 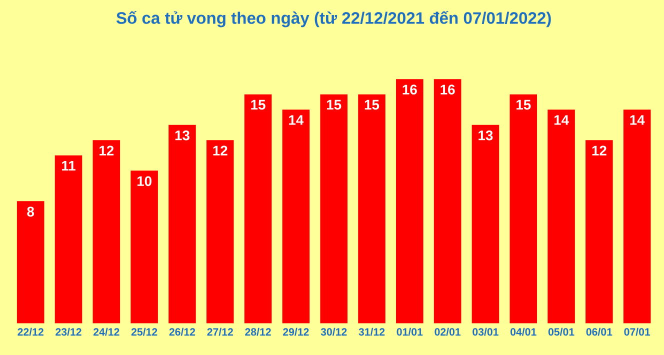 I want to click on x-tick-label: 27/12, so click(x=220, y=332).